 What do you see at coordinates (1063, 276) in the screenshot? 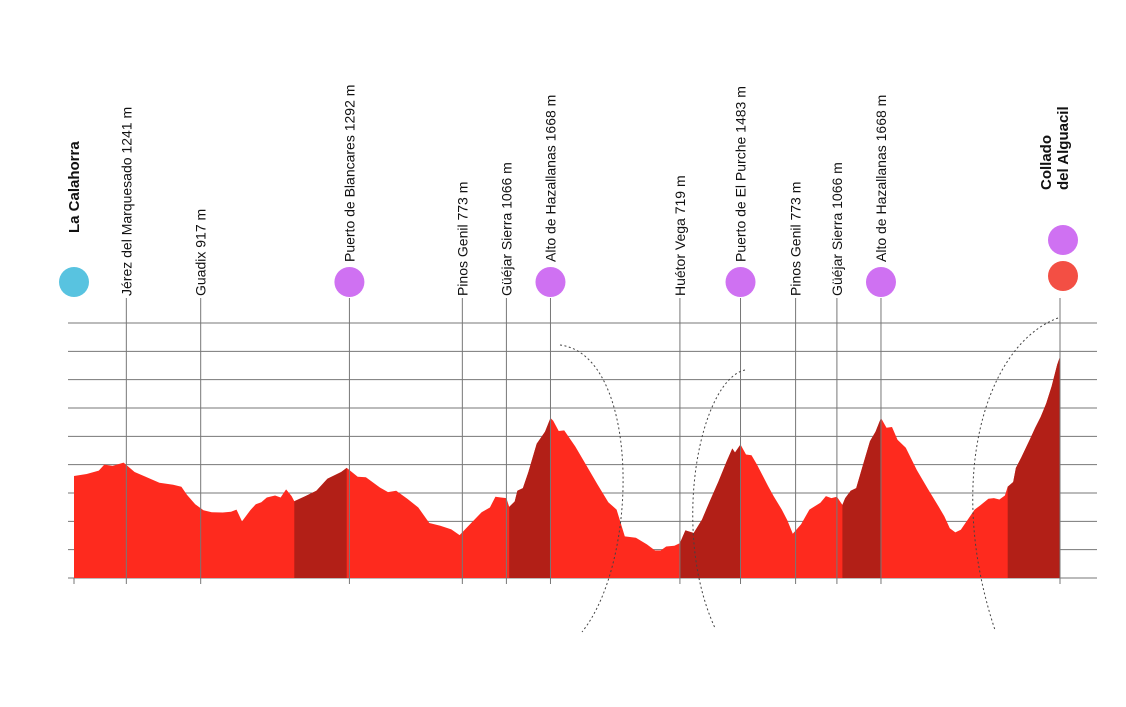
I see `finish-marker` at bounding box center [1063, 276].